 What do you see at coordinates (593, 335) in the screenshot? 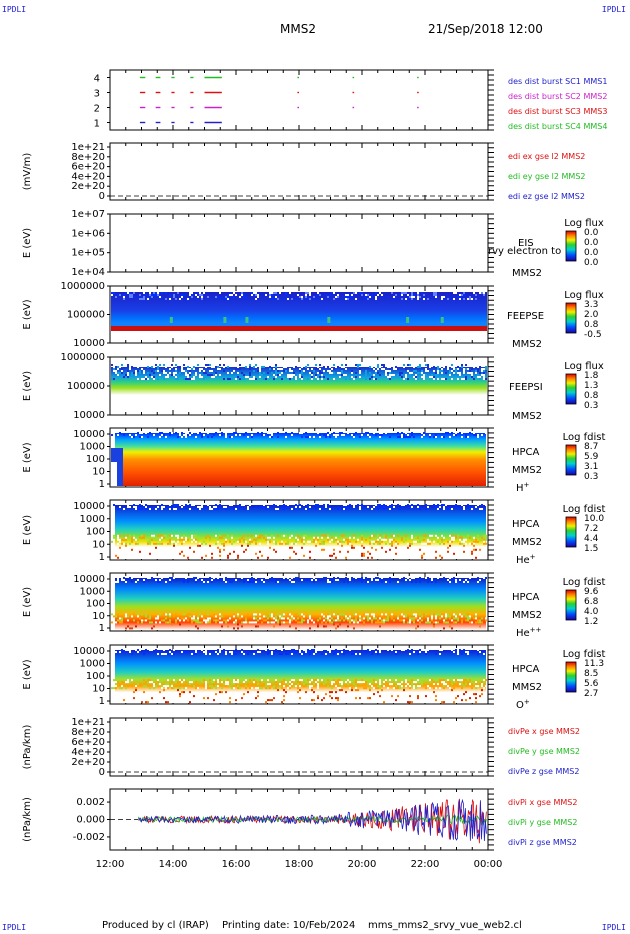
I see `feepse-colorbar-tick-label: -0.5` at bounding box center [593, 335].